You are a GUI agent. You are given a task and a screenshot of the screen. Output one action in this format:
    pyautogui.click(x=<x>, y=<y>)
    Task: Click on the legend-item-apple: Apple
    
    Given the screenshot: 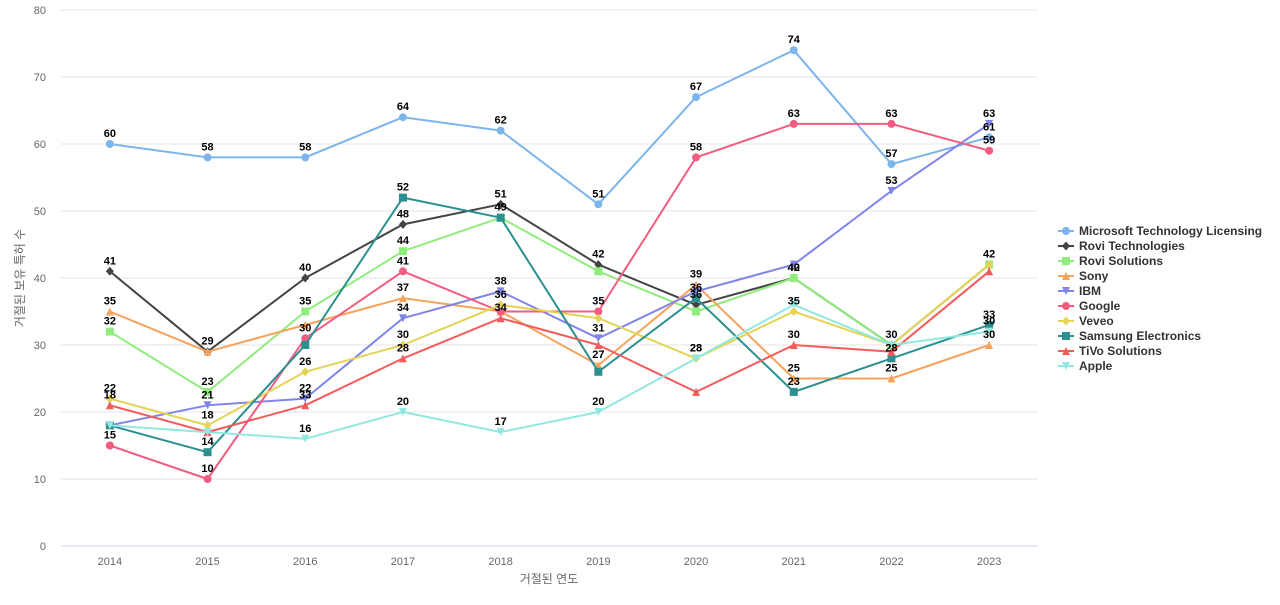 What is the action you would take?
    pyautogui.click(x=1085, y=366)
    